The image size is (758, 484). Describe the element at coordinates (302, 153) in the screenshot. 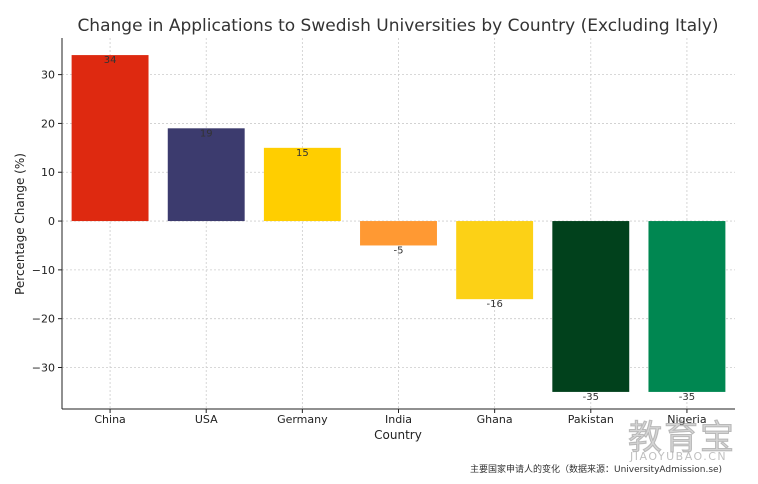

I see `bar-value-label: 15` at that location.